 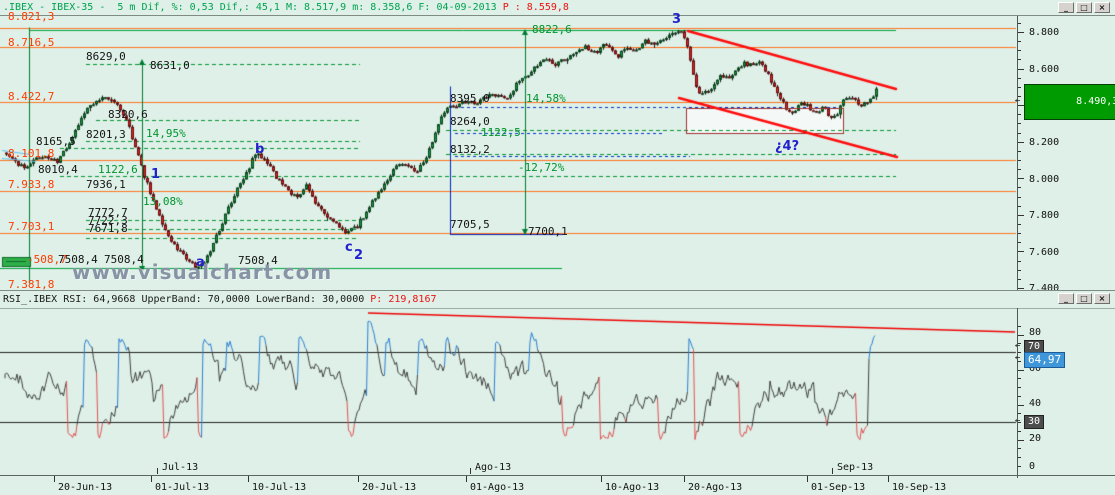 What do you see at coordinates (470, 121) in the screenshot?
I see `price-level-label: 8264,0` at bounding box center [470, 121].